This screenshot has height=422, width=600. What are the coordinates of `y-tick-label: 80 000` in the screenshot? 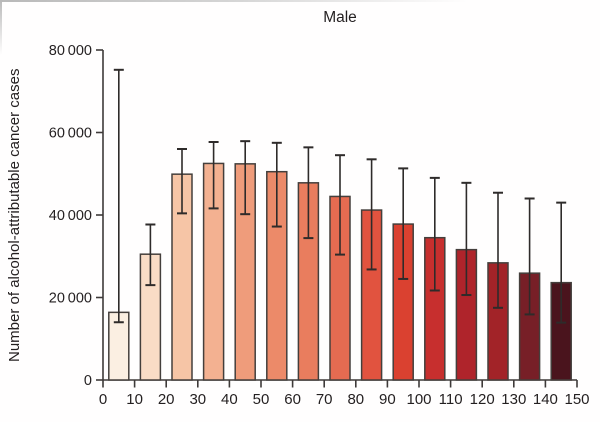 It's located at (70, 51).